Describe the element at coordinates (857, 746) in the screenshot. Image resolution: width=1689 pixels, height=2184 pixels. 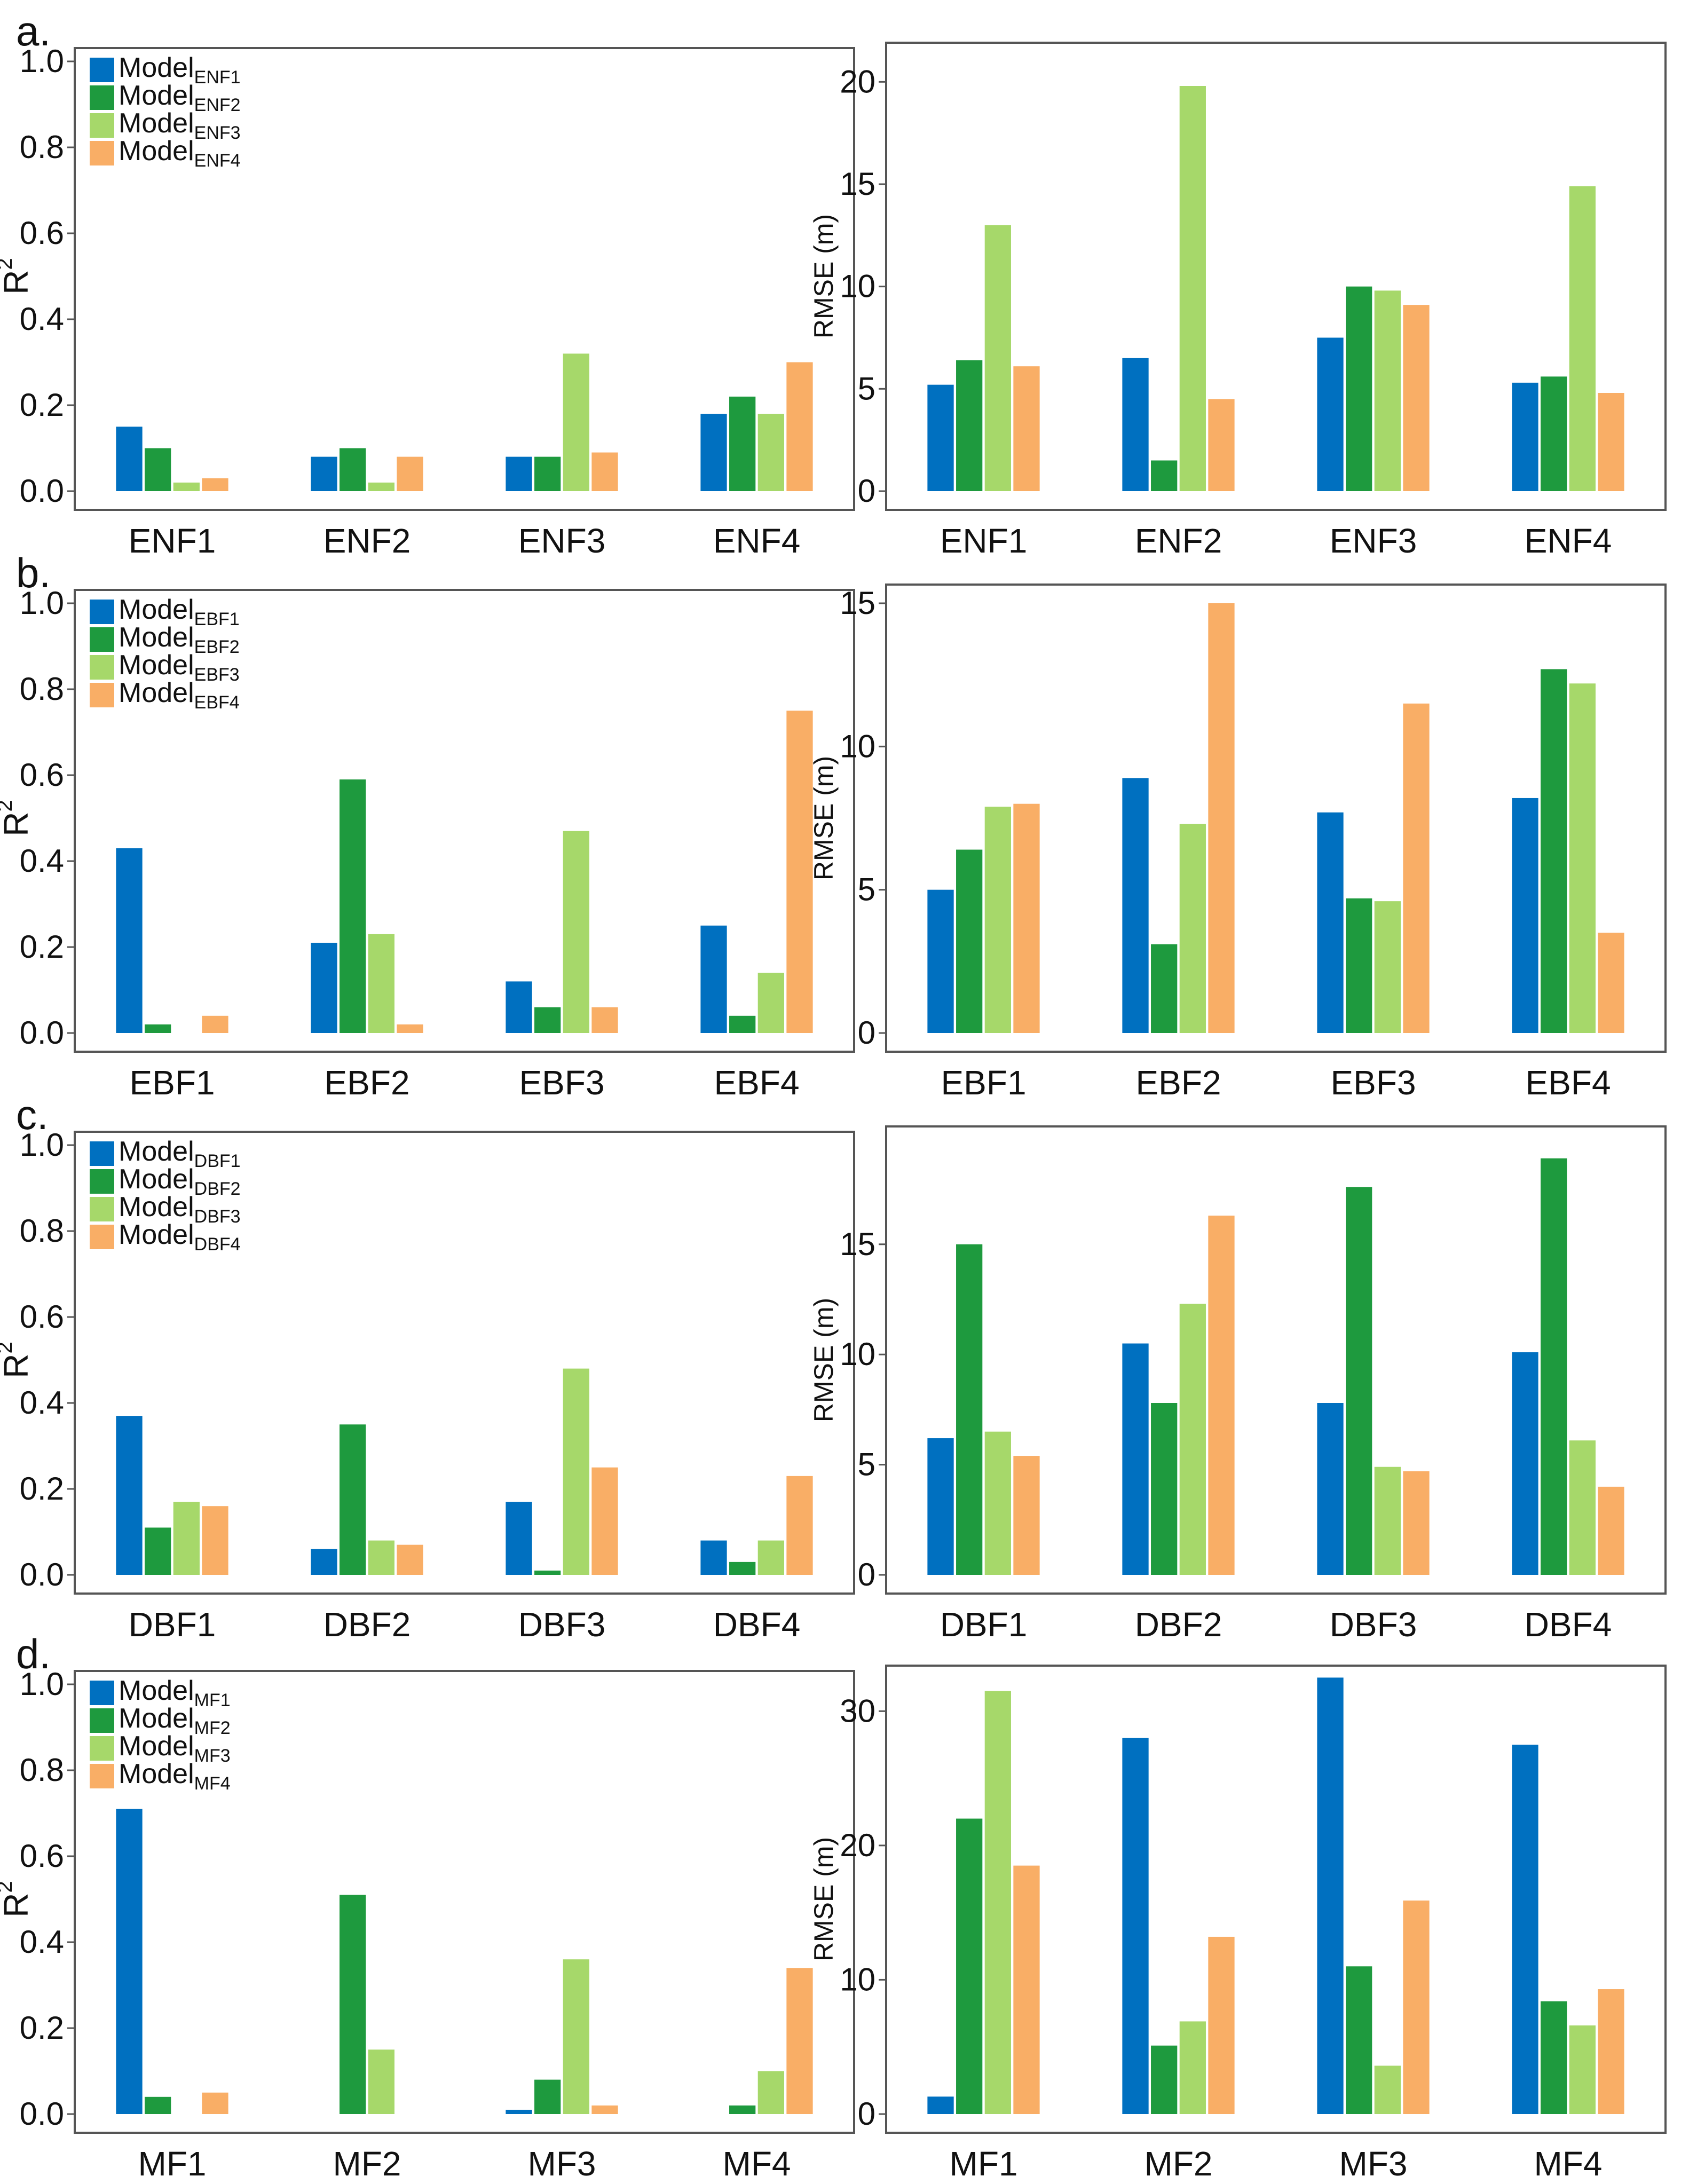
I see `y-tick-label: 10` at that location.